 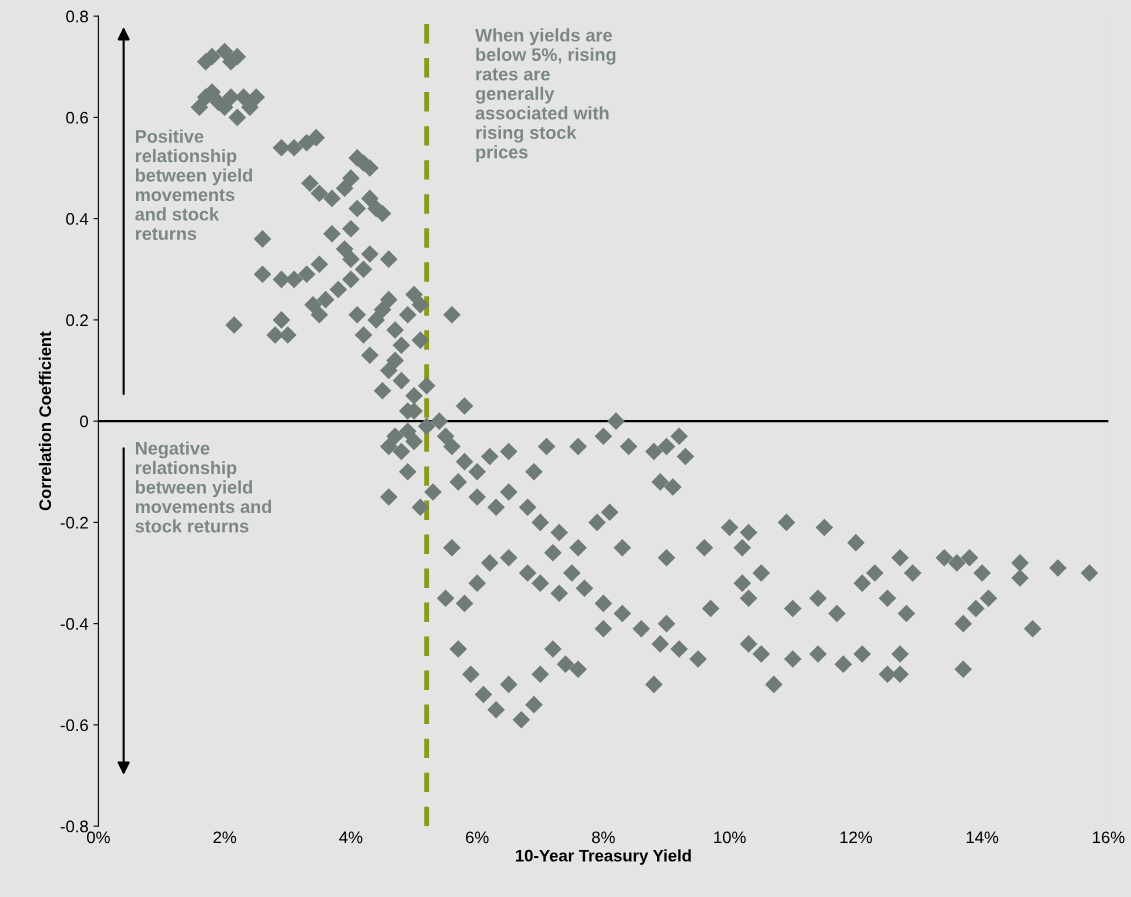 I want to click on x-tick-label: 2%, so click(x=225, y=837).